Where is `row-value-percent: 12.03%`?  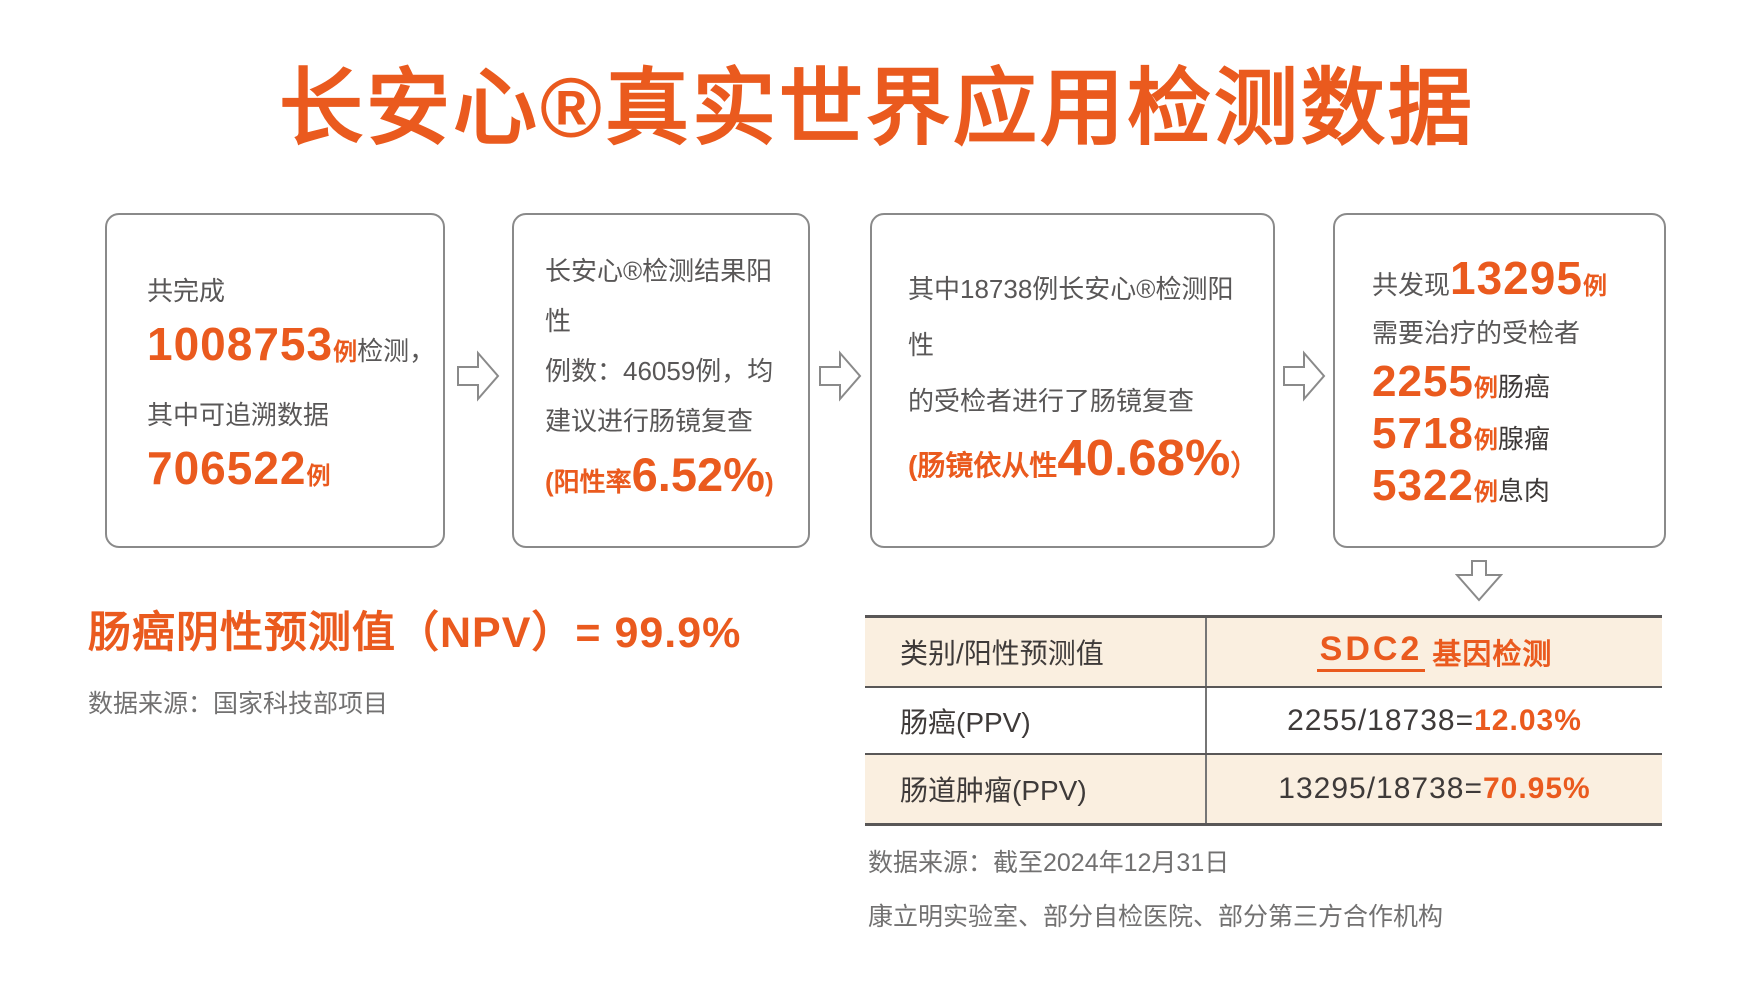 row-value-percent: 12.03% is located at coordinates (1528, 720).